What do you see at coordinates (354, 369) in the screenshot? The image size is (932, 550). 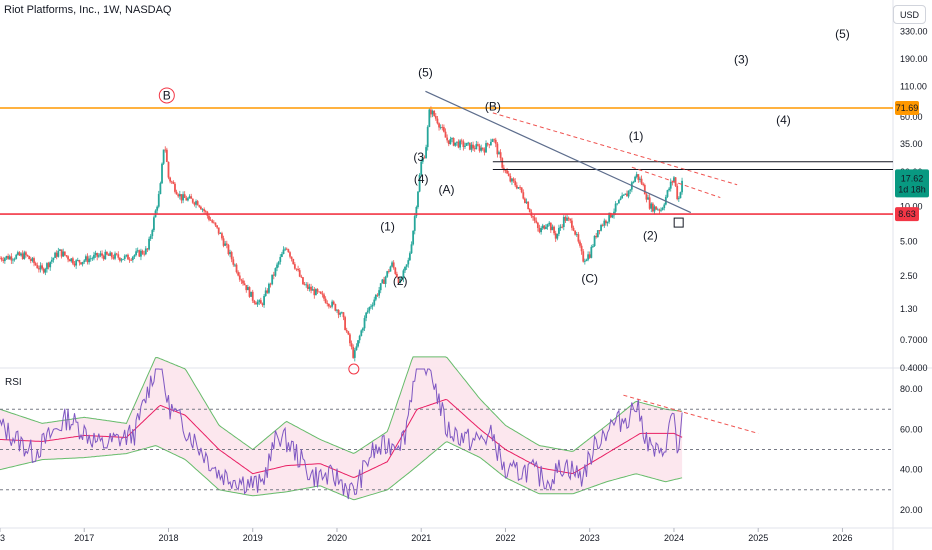 I see `wave-label-circle-cut` at bounding box center [354, 369].